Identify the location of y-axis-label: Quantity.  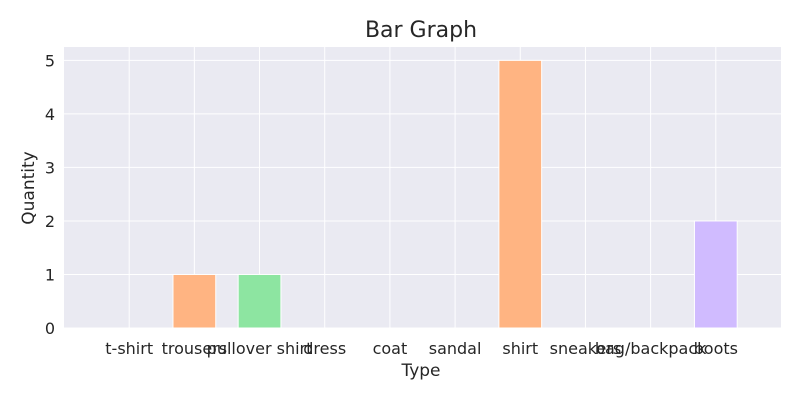
(29, 187).